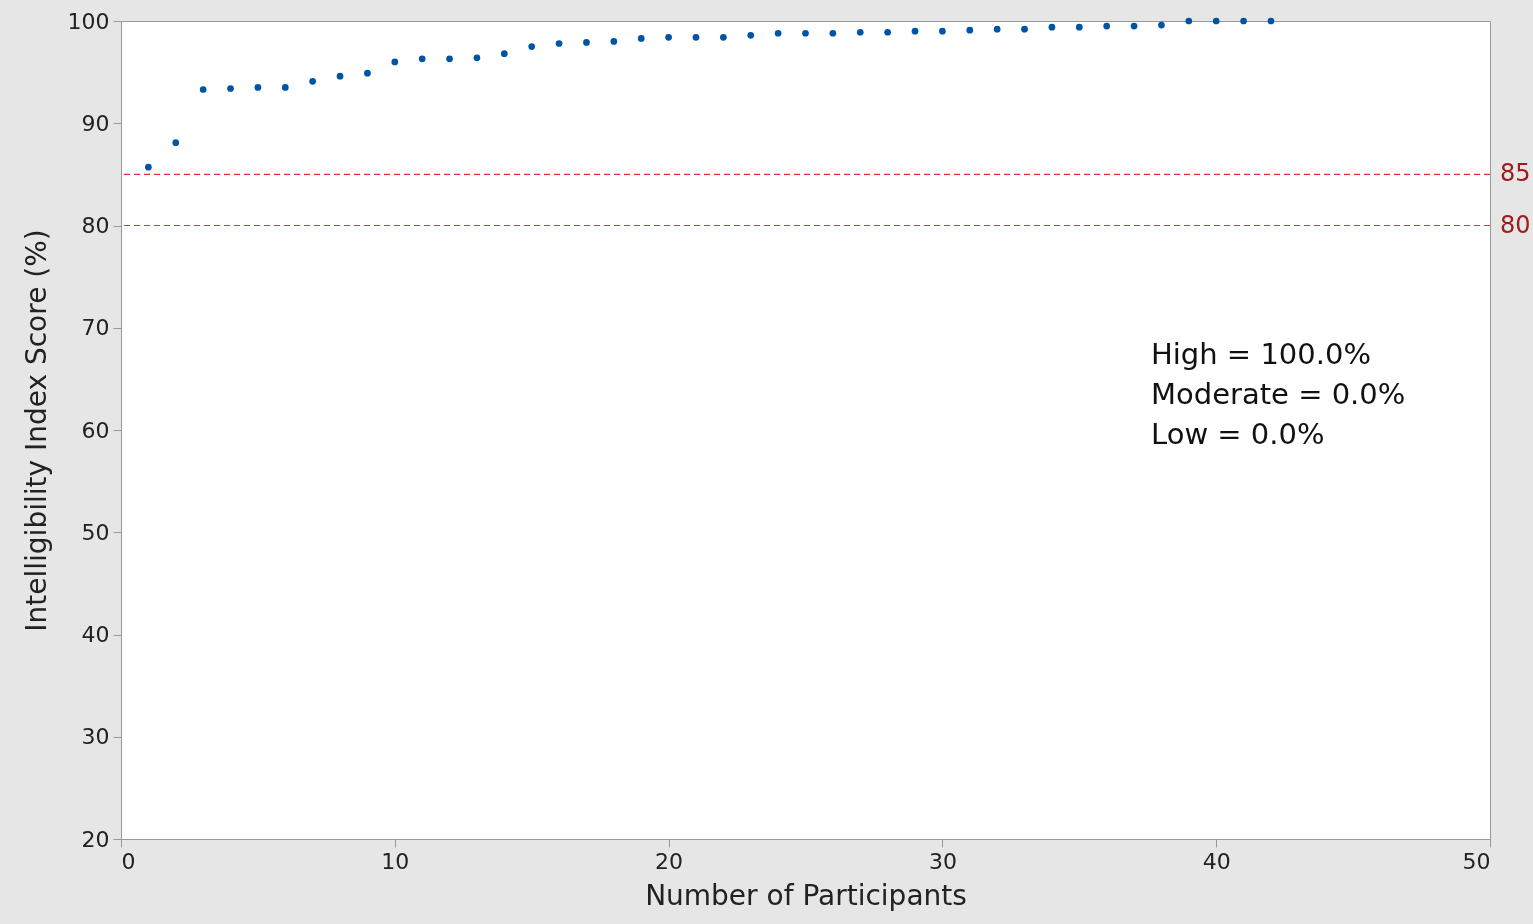 This screenshot has height=924, width=1533. What do you see at coordinates (1515, 173) in the screenshot?
I see `ref-line-label: 85` at bounding box center [1515, 173].